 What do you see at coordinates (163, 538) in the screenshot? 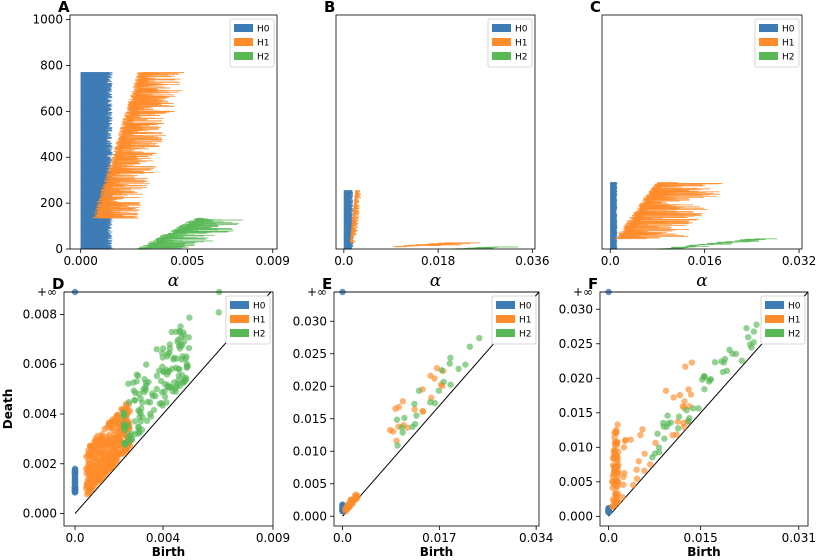
I see `x-tick-label: 0.004` at bounding box center [163, 538].